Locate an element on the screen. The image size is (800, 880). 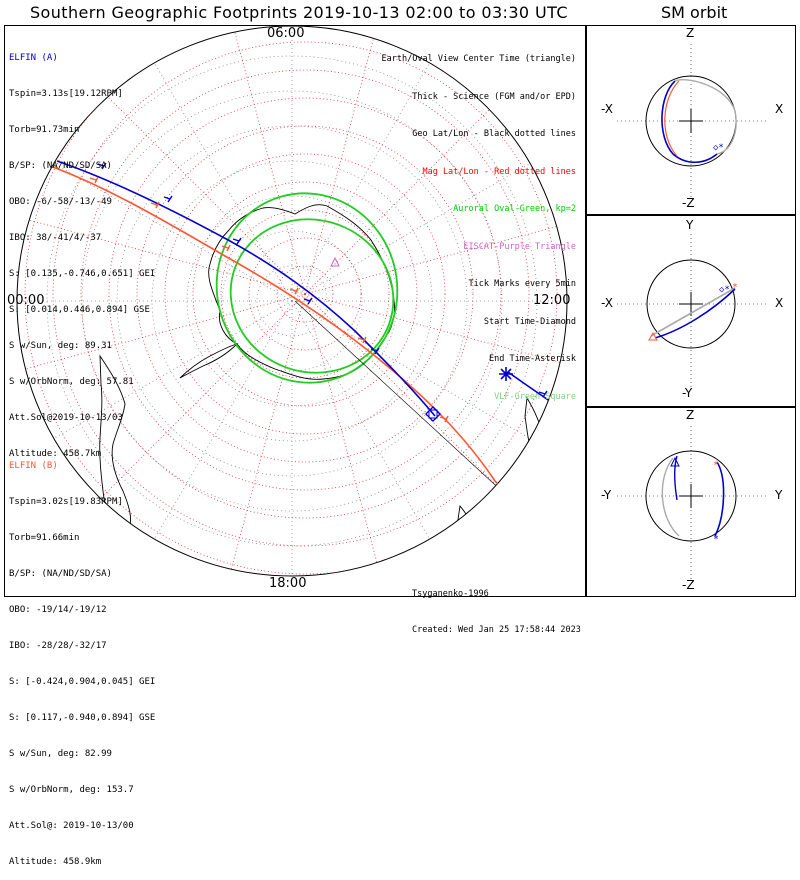
elfin-a-line: S w/Sun, deg: 89.31 is located at coordinates (60, 346).